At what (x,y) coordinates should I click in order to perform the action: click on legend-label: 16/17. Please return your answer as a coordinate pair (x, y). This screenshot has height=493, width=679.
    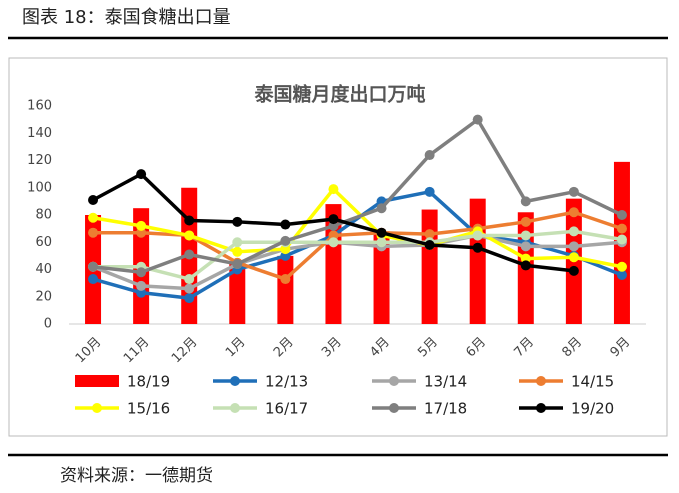
    Looking at the image, I should click on (286, 409).